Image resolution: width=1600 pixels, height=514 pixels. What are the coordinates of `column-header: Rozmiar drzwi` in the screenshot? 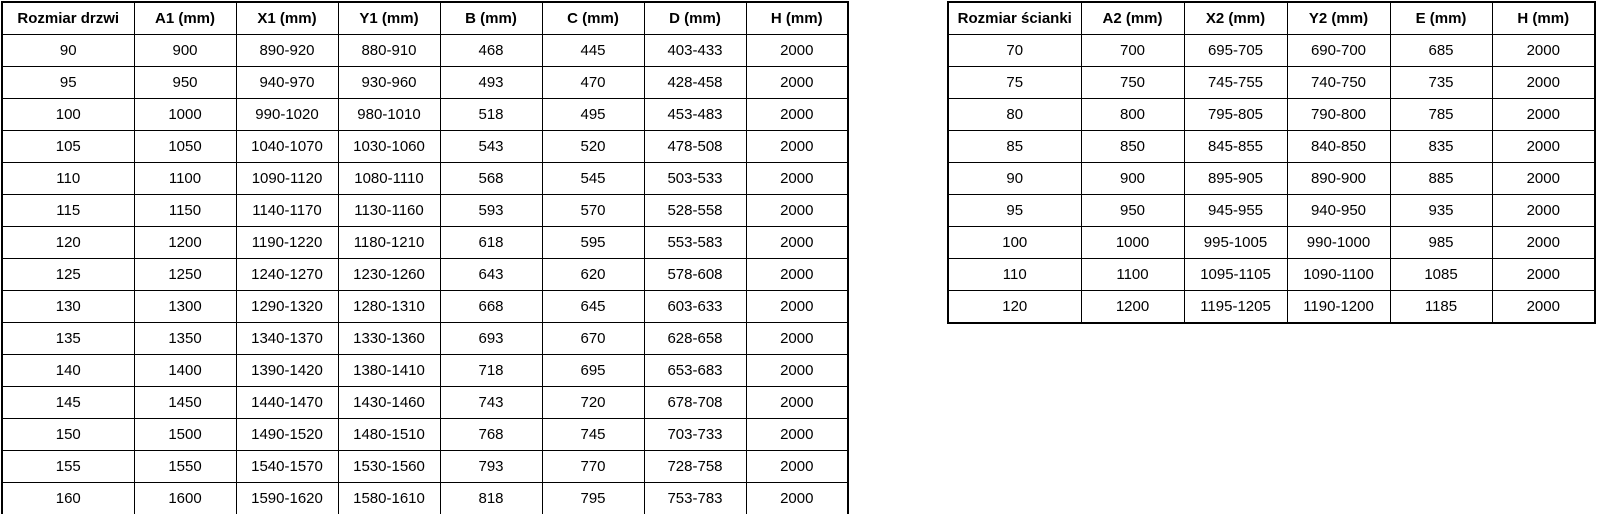 It's located at (68, 18).